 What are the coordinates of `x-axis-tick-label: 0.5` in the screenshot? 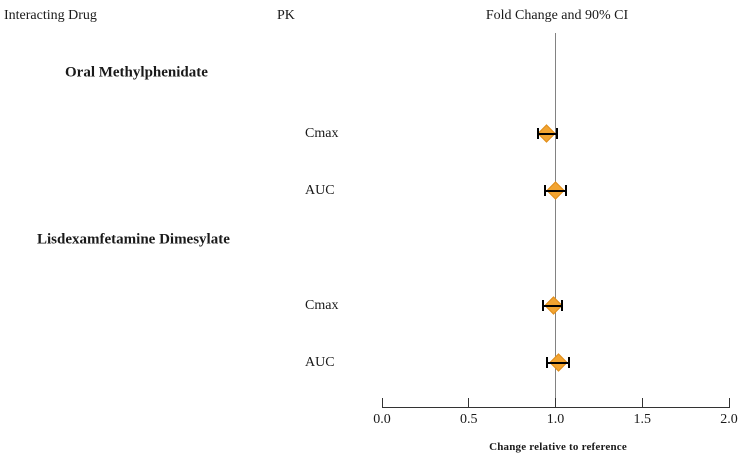 It's located at (469, 419).